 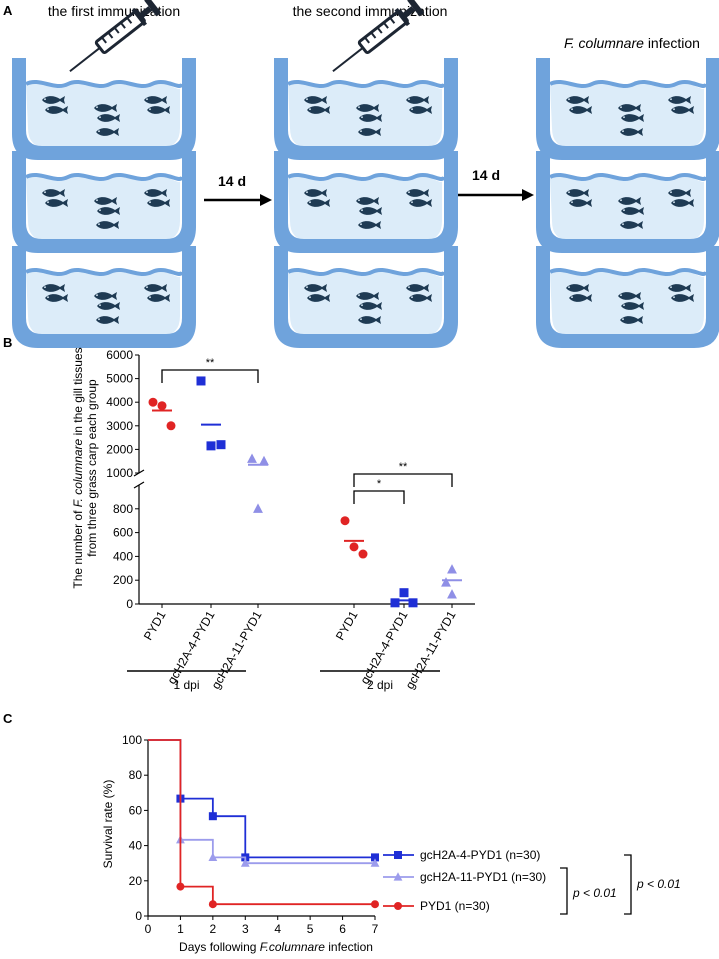 I want to click on legend-label: PYD1 (n=30), so click(x=455, y=906).